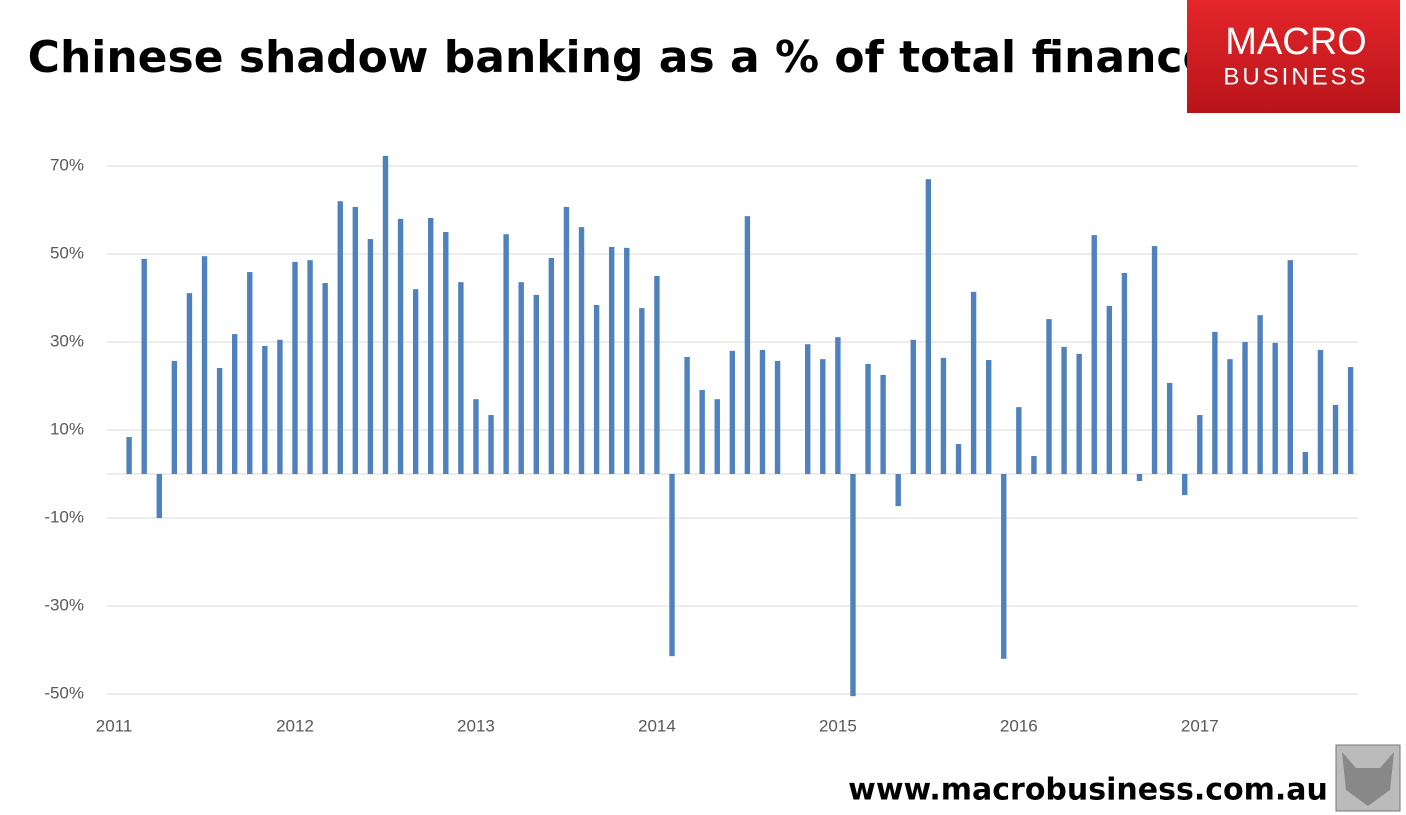 The height and width of the screenshot is (815, 1406). I want to click on logo-box, so click(1293, 56).